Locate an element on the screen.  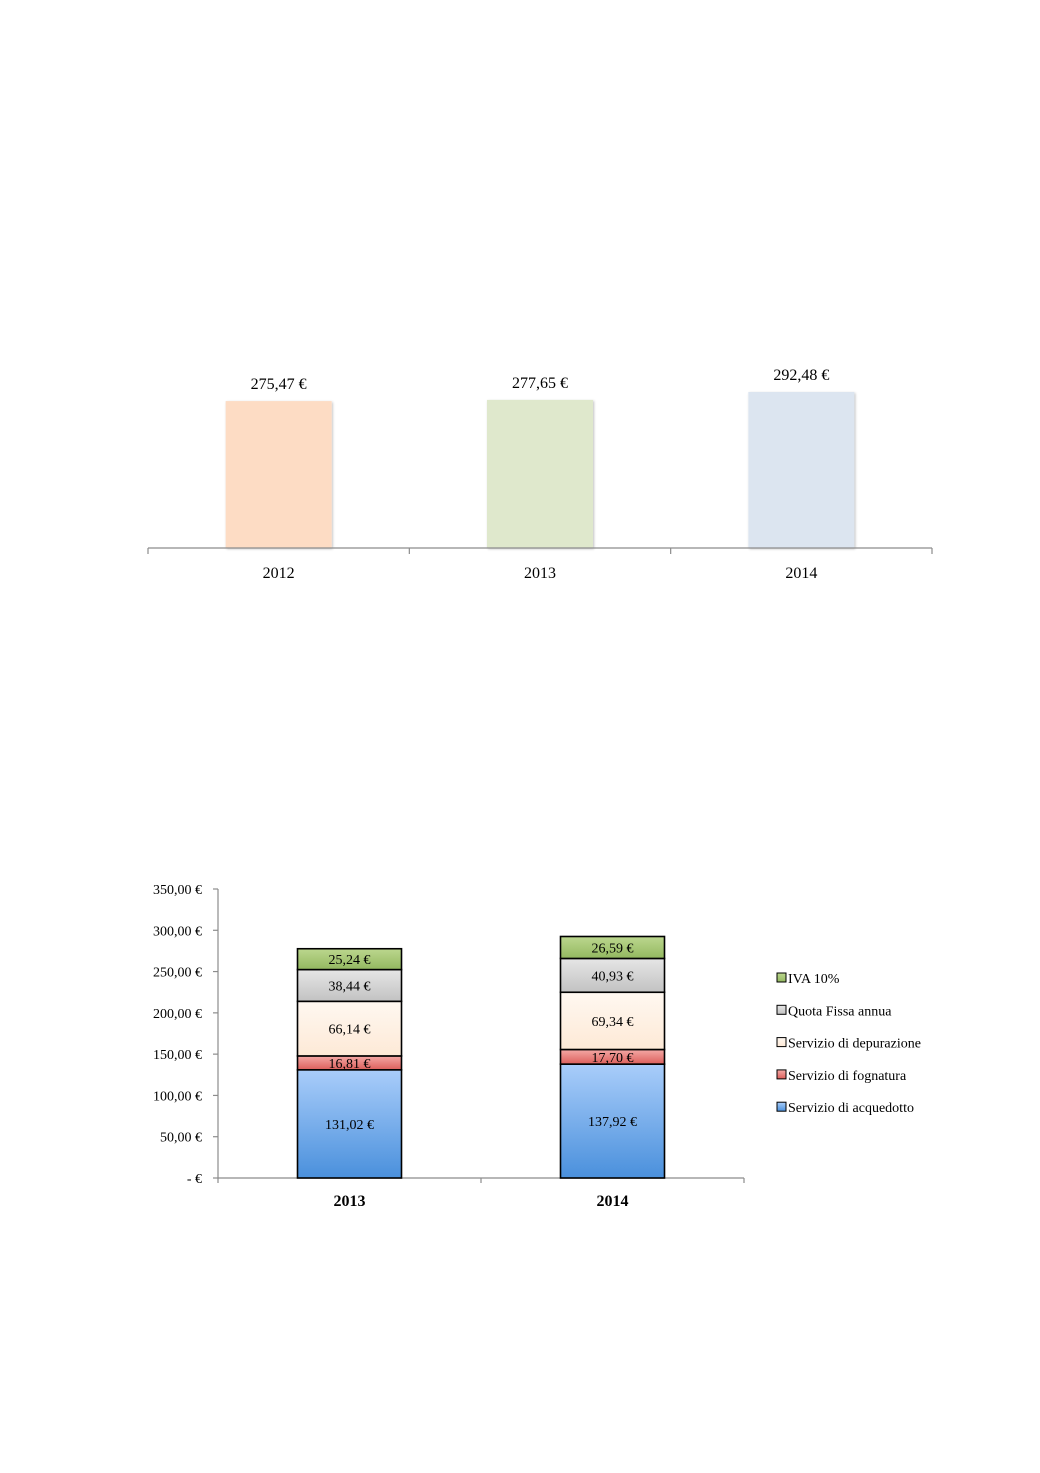
segment-label-2013-1: 16,81 € is located at coordinates (350, 1064).